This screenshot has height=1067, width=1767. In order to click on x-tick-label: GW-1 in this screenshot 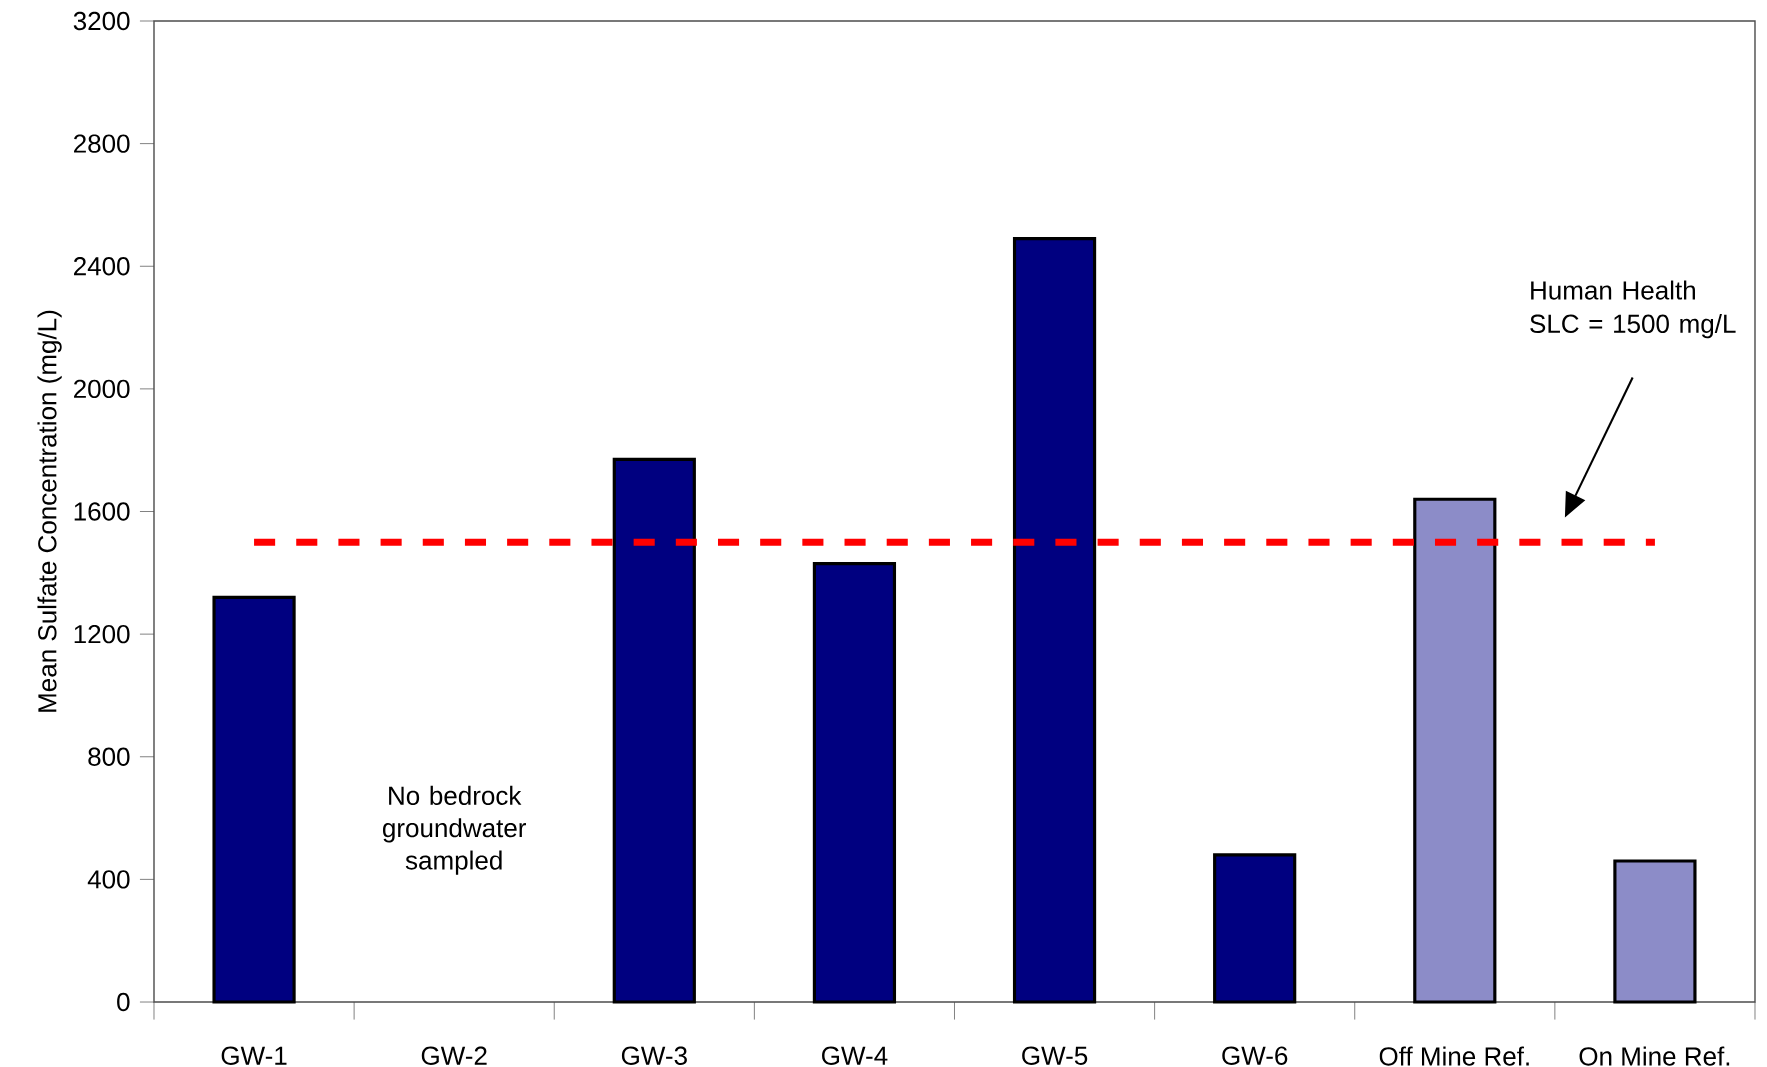, I will do `click(254, 1055)`.